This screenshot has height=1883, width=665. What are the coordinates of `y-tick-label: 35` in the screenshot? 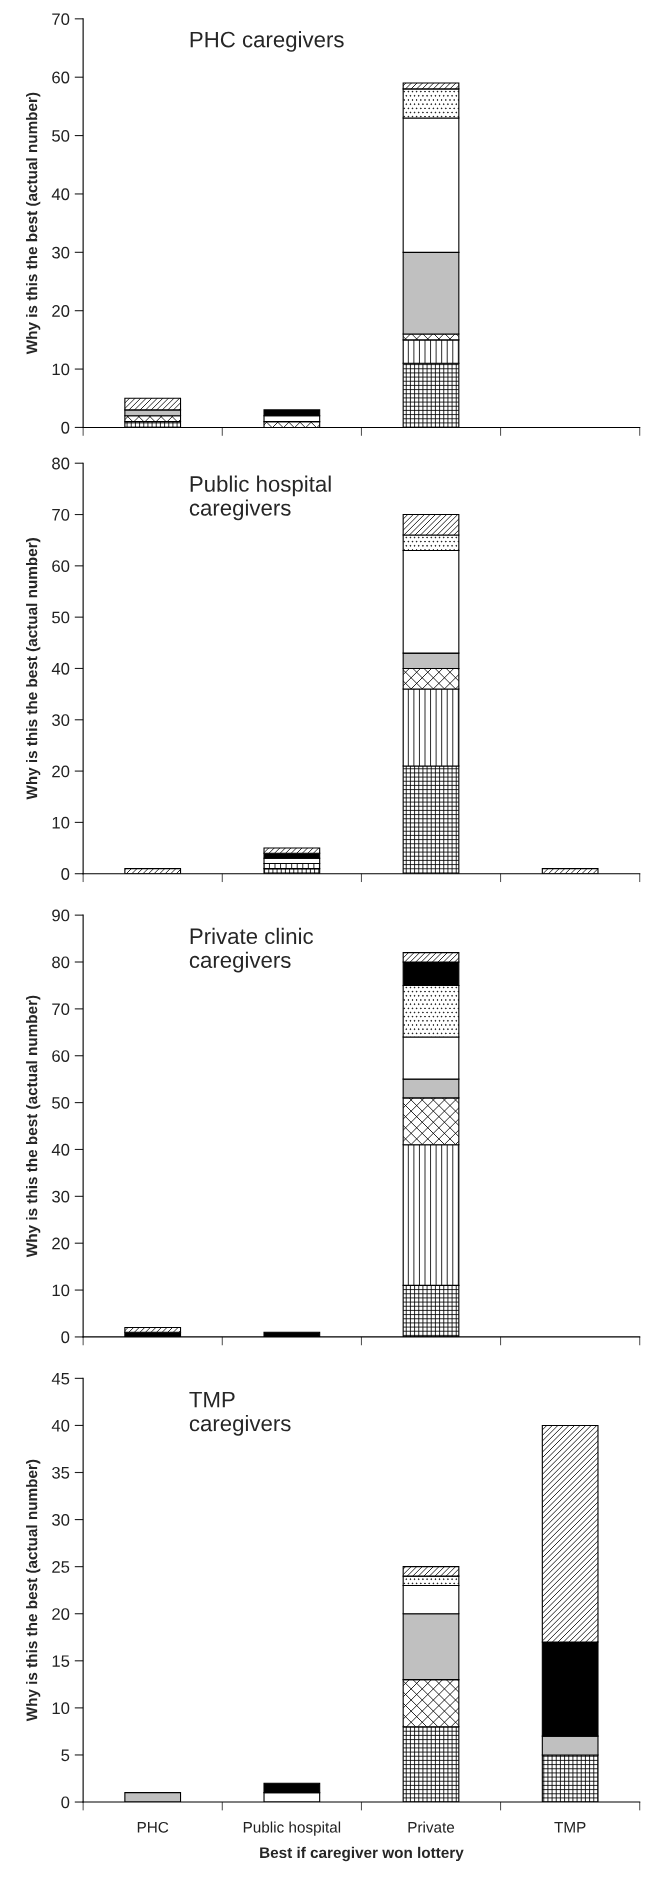 It's located at (61, 1472).